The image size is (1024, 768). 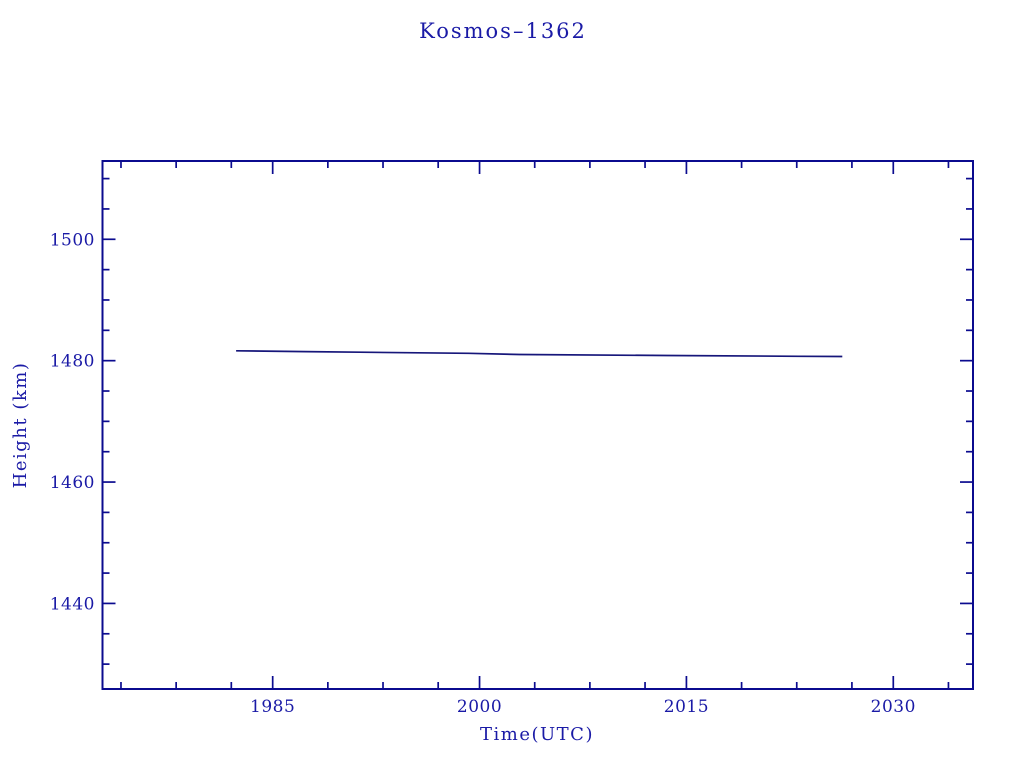 I want to click on x-tick-label: 2030, so click(x=893, y=707).